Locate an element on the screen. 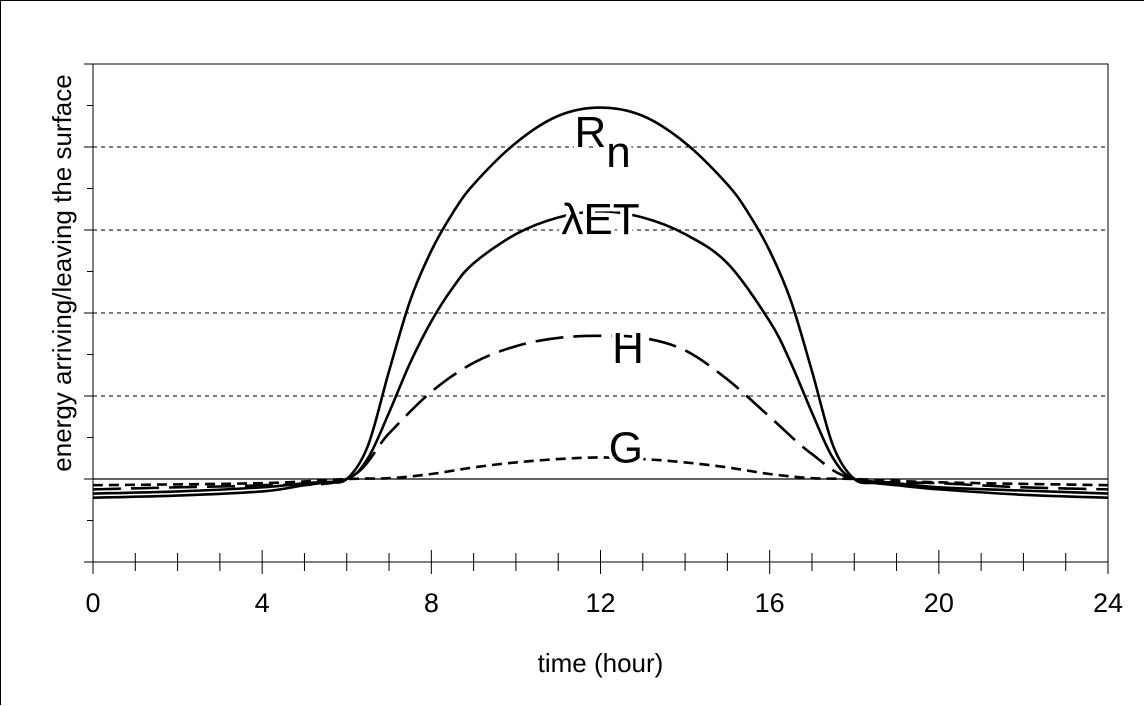 This screenshot has width=1145, height=706. series-label: H is located at coordinates (628, 348).